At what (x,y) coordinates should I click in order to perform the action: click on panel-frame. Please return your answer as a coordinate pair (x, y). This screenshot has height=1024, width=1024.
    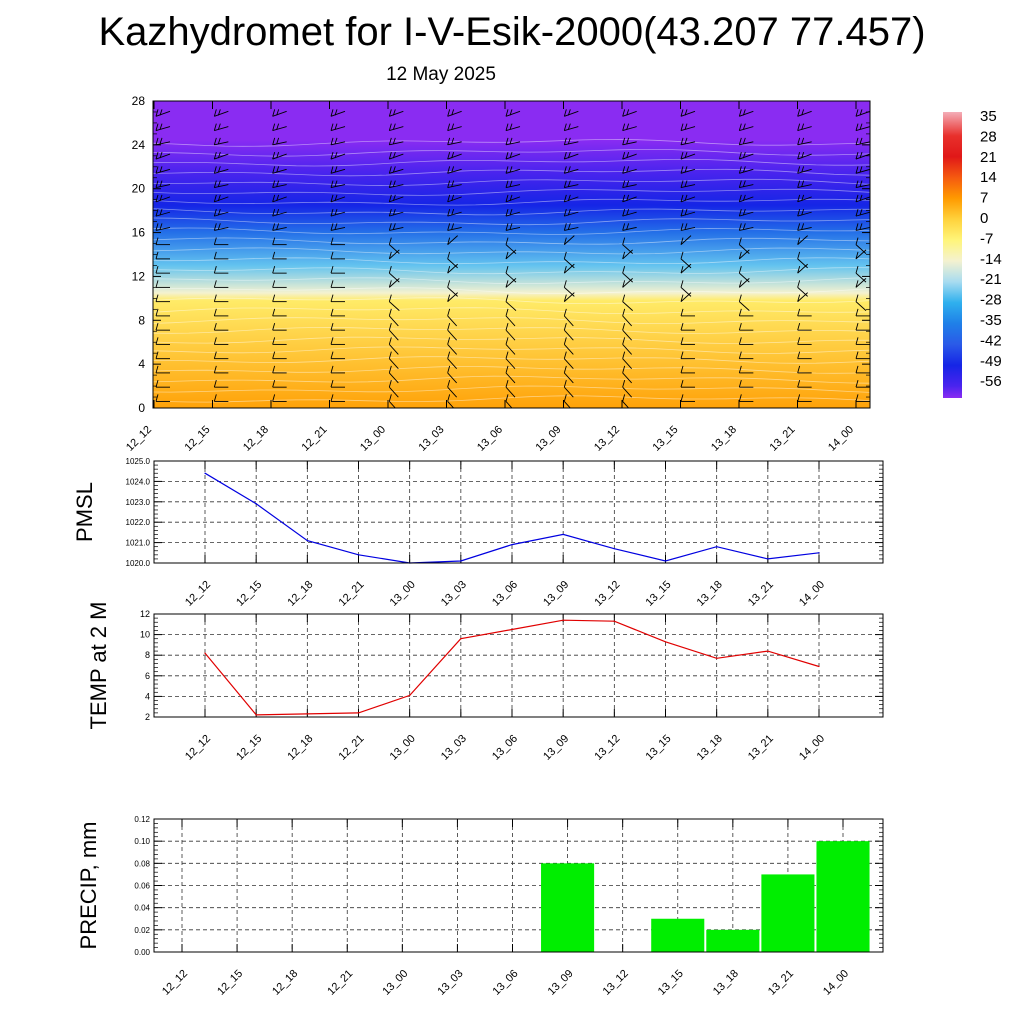
    Looking at the image, I should click on (518, 665).